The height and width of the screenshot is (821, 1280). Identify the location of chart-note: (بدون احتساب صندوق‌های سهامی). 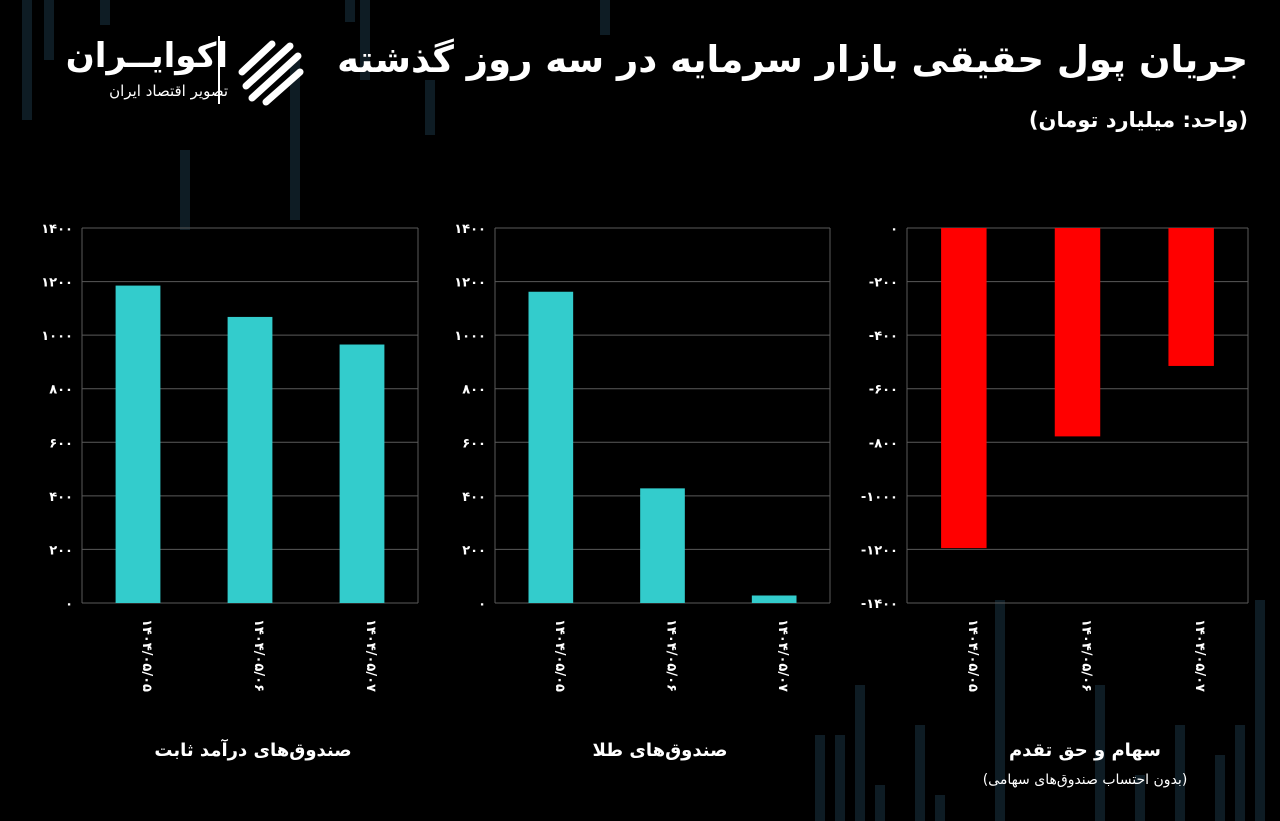
(1085, 780).